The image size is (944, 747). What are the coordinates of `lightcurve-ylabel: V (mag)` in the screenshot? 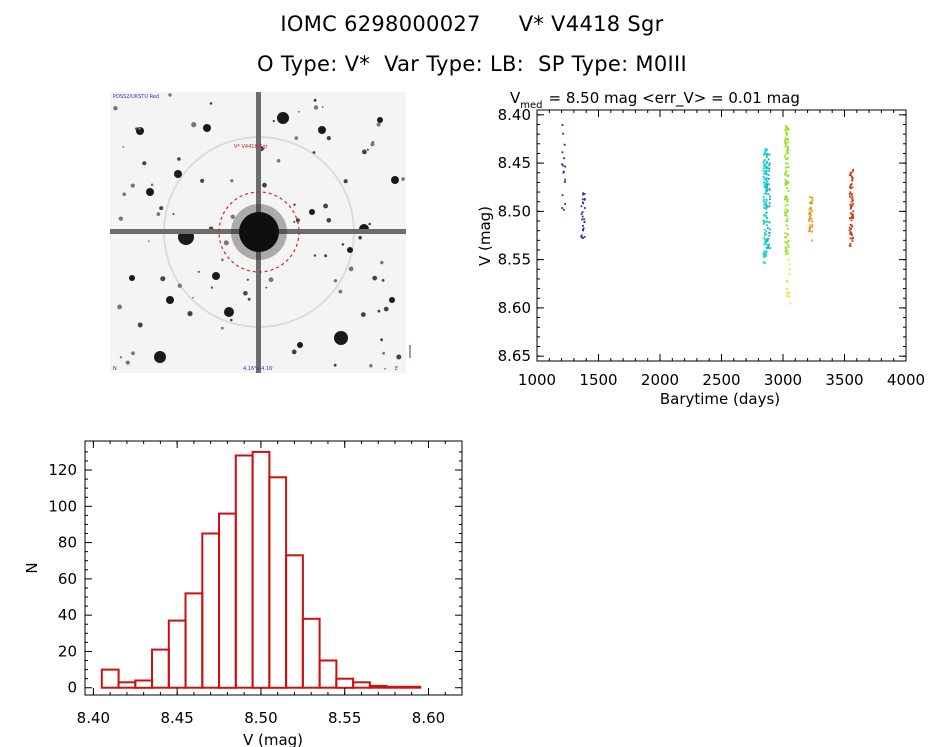 It's located at (485, 236).